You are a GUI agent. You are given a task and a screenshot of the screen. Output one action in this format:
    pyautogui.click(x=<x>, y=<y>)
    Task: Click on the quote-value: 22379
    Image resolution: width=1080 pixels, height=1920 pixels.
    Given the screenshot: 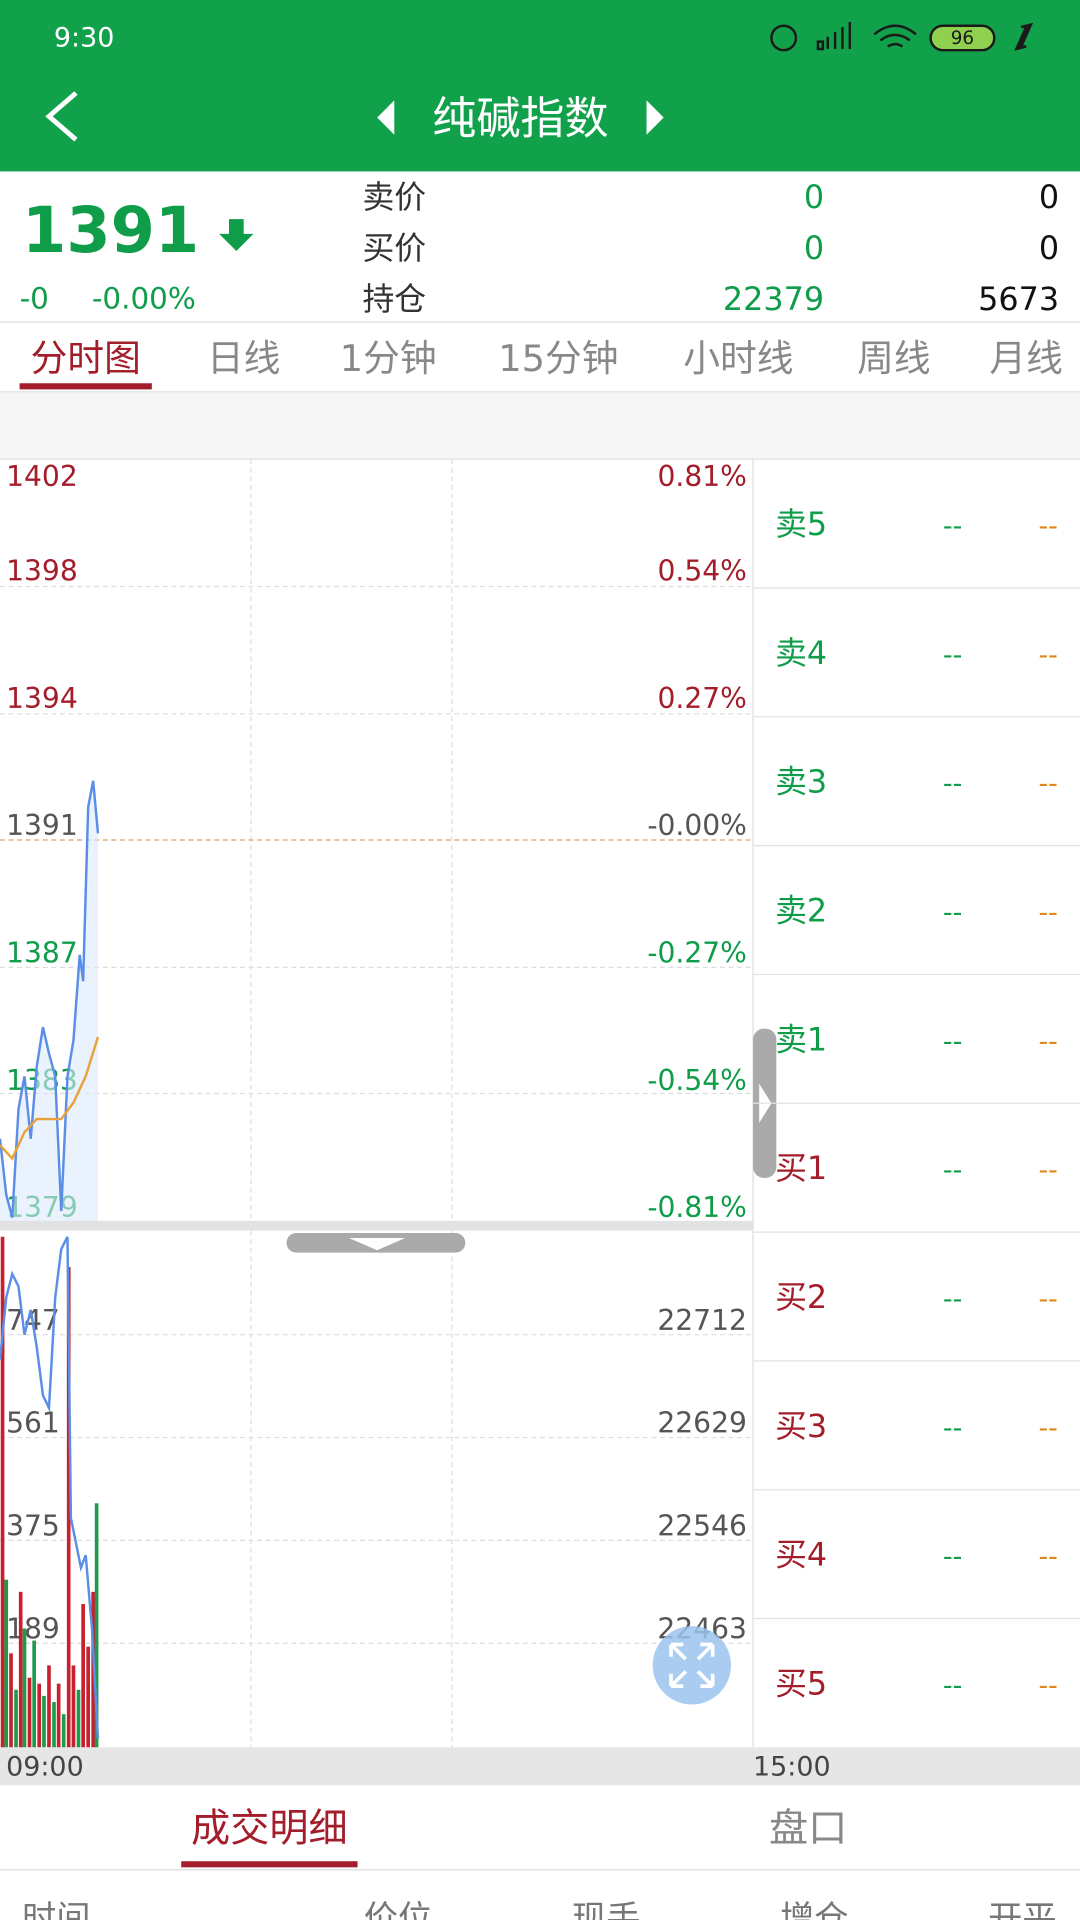 What is the action you would take?
    pyautogui.click(x=773, y=299)
    